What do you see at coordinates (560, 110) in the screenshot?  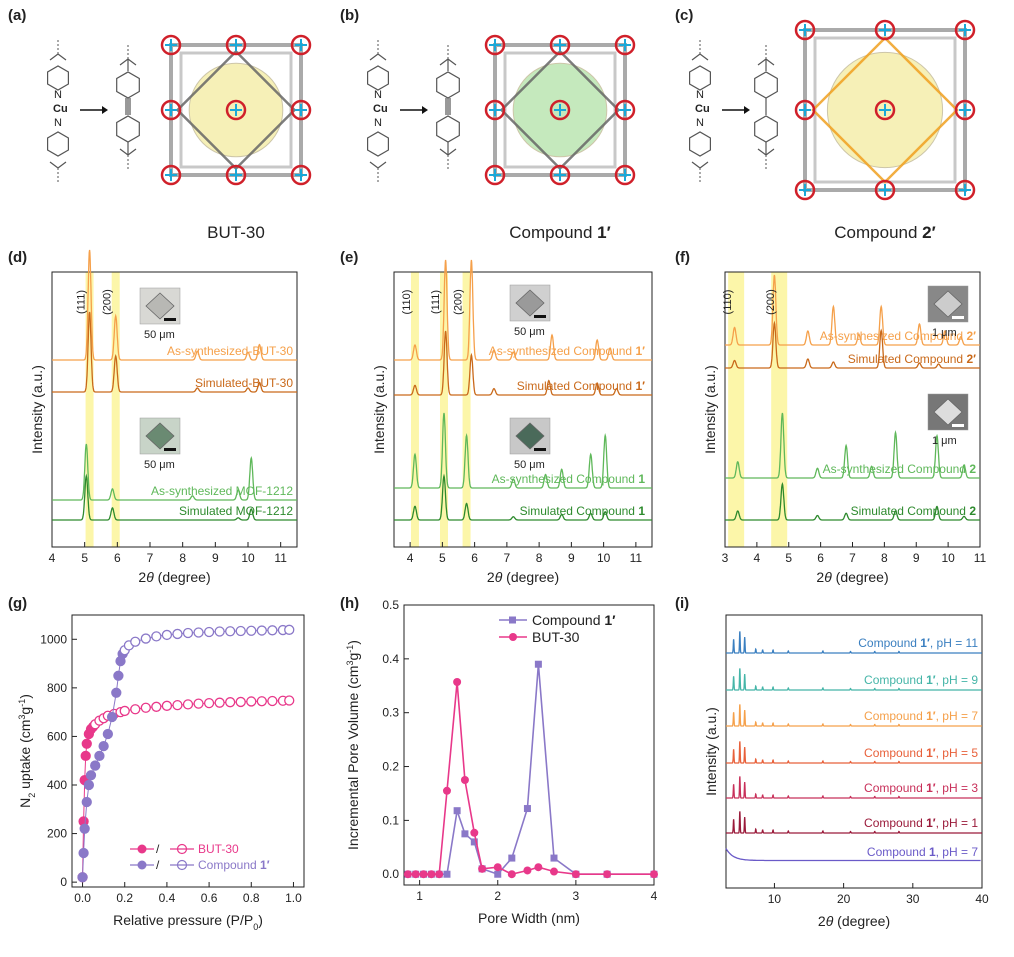 I see `linker-strut` at bounding box center [560, 110].